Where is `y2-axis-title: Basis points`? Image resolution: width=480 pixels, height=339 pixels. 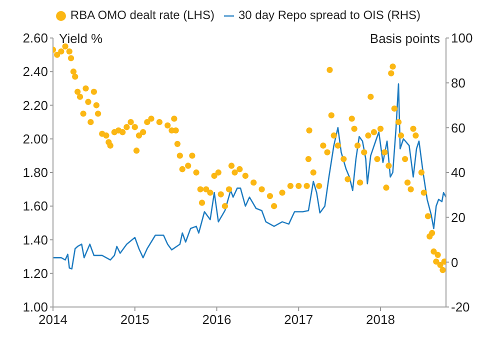 y2-axis-title: Basis points is located at coordinates (405, 38).